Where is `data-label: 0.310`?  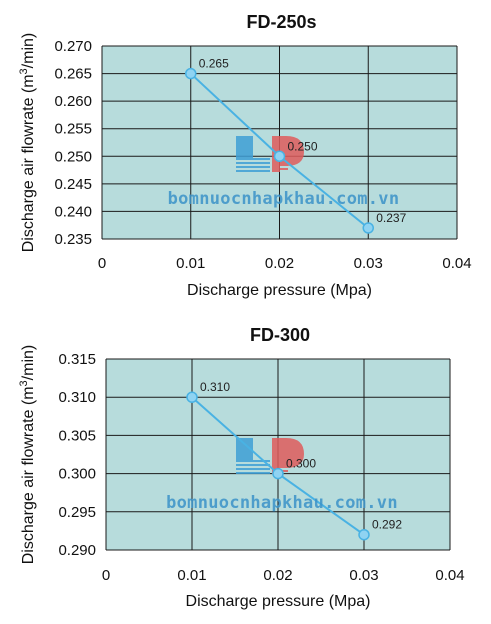 data-label: 0.310 is located at coordinates (215, 387).